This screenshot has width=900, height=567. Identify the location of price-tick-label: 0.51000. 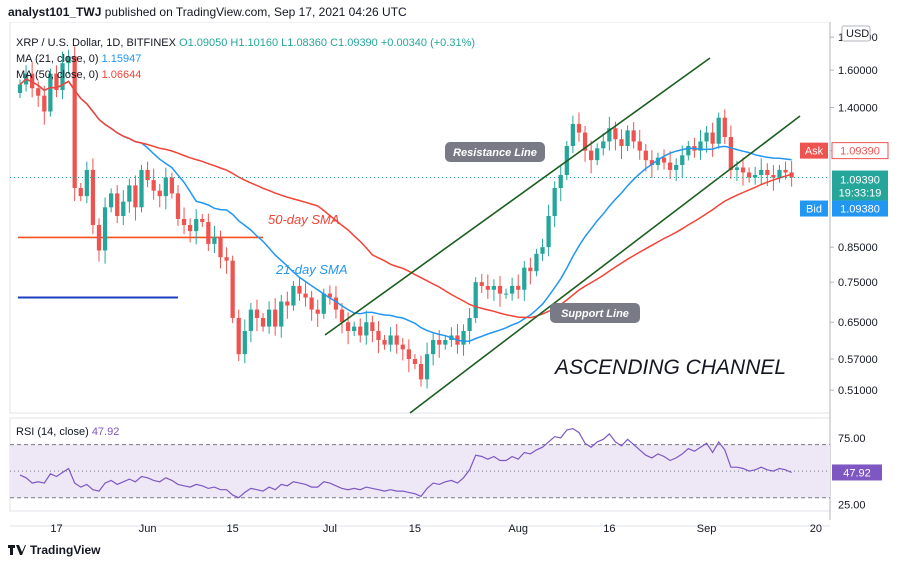
(858, 391).